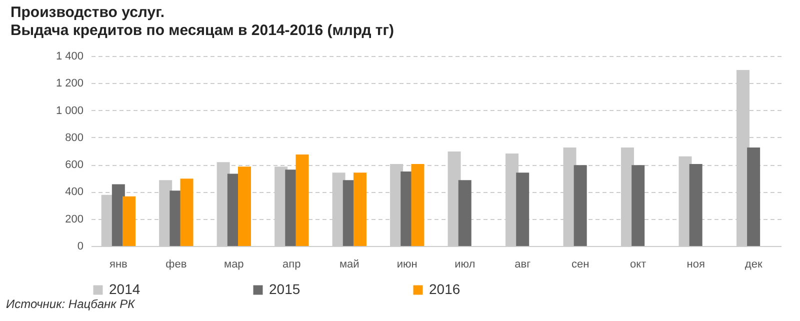  Describe the element at coordinates (87, 12) in the screenshot. I see `chart-title: Производство услуг.` at that location.